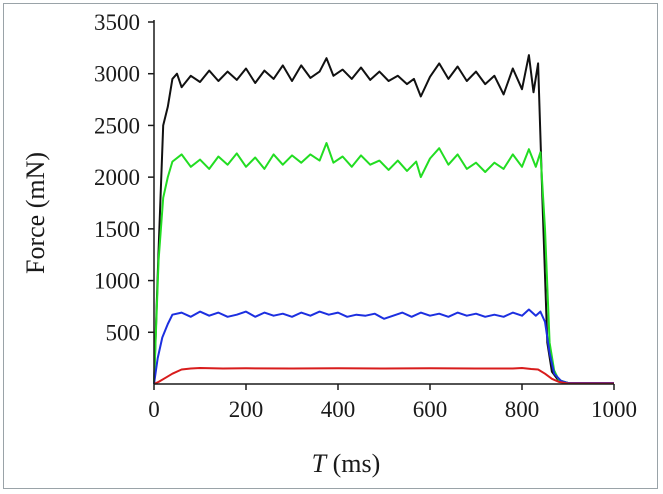 This screenshot has height=494, width=663. What do you see at coordinates (614, 409) in the screenshot?
I see `x-tick-label: 1000` at bounding box center [614, 409].